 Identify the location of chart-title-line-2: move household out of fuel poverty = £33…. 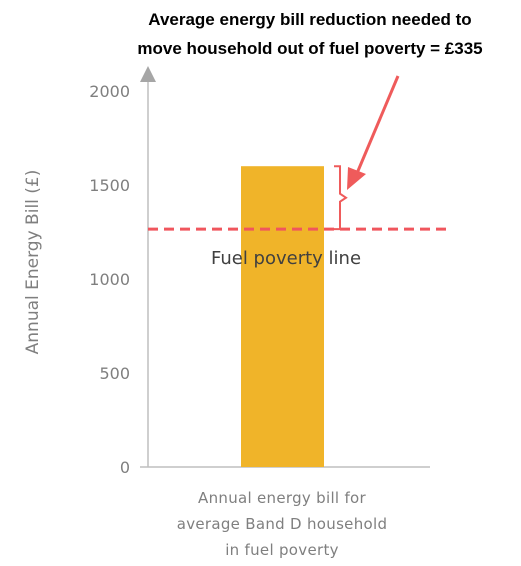
(309, 48).